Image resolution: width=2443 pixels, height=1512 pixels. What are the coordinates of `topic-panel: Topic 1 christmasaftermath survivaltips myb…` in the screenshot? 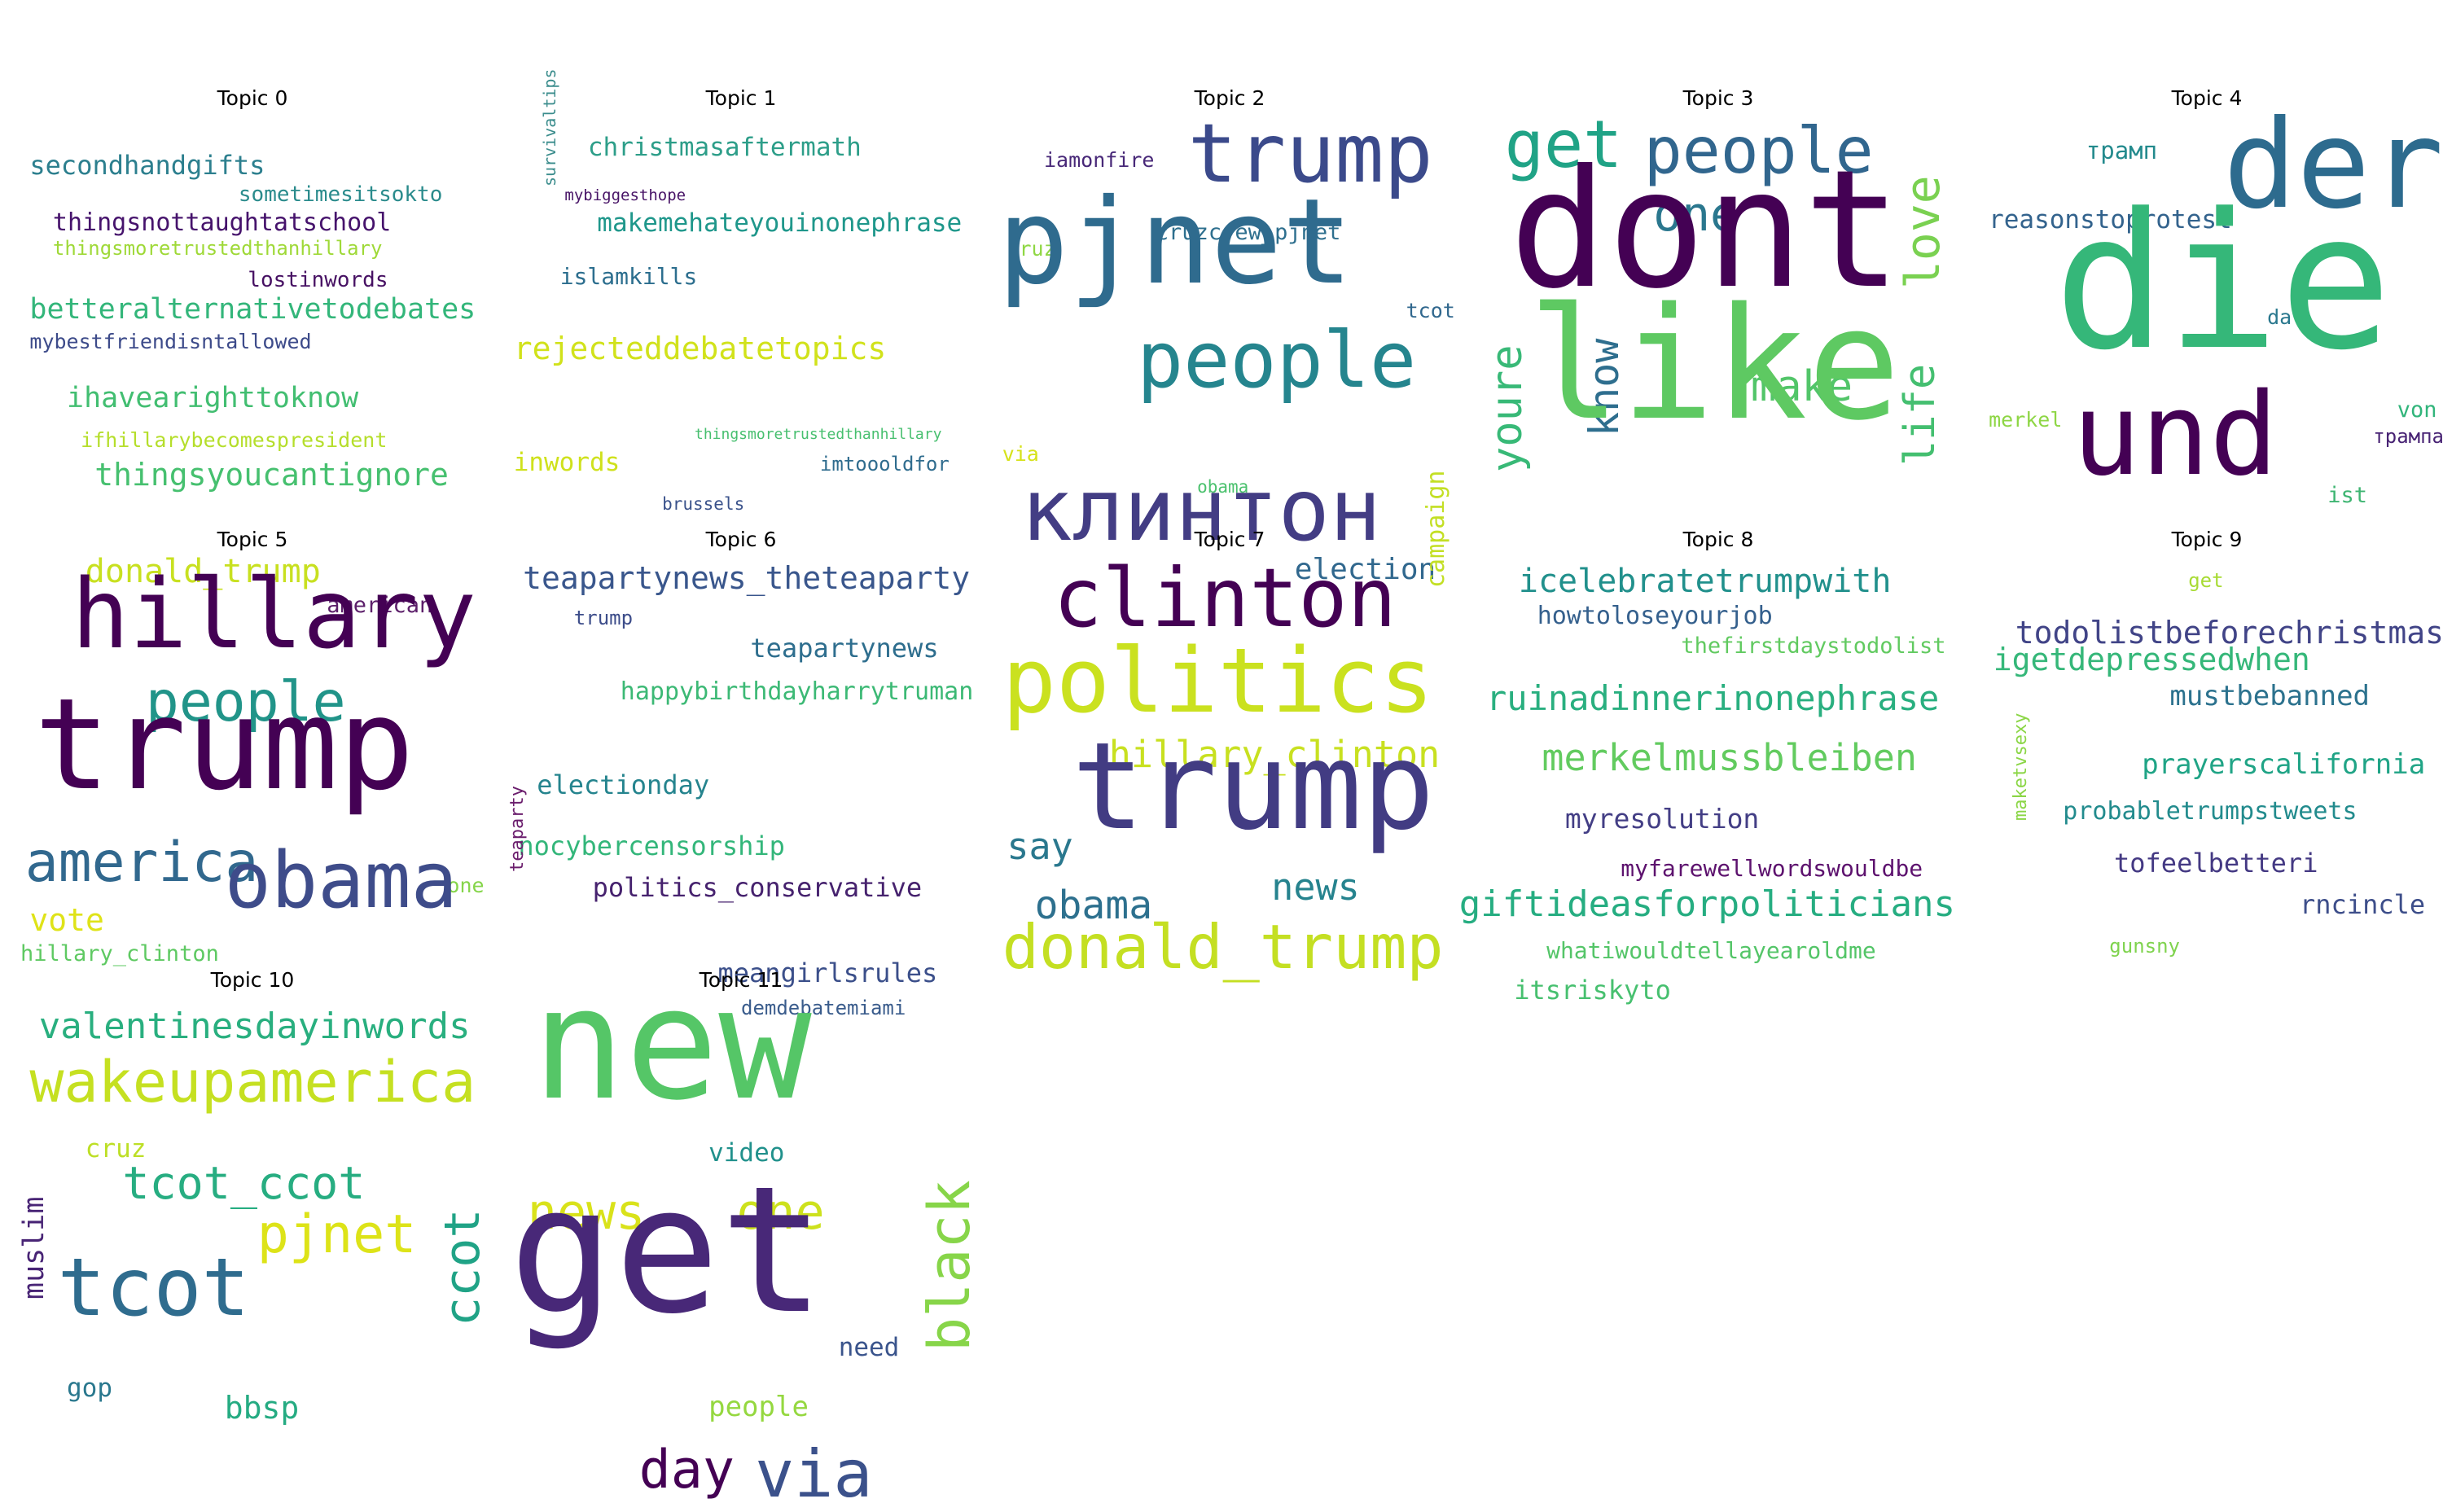 It's located at (741, 256).